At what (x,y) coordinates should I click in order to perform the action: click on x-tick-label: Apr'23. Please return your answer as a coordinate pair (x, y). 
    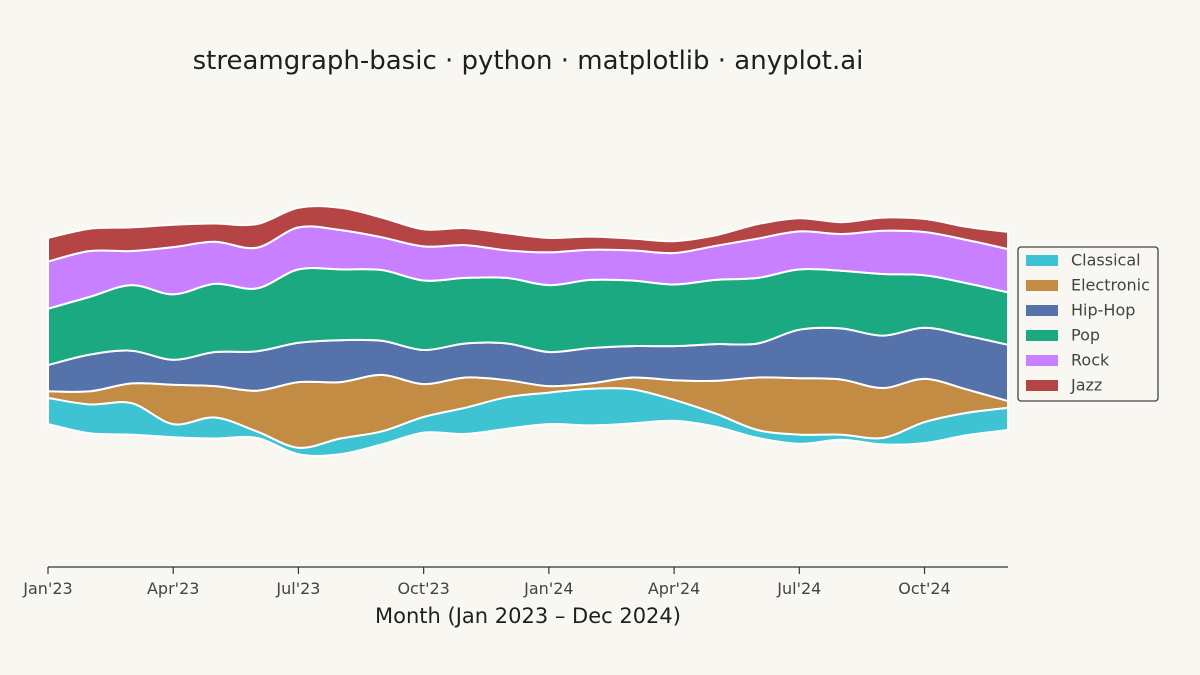
    Looking at the image, I should click on (173, 588).